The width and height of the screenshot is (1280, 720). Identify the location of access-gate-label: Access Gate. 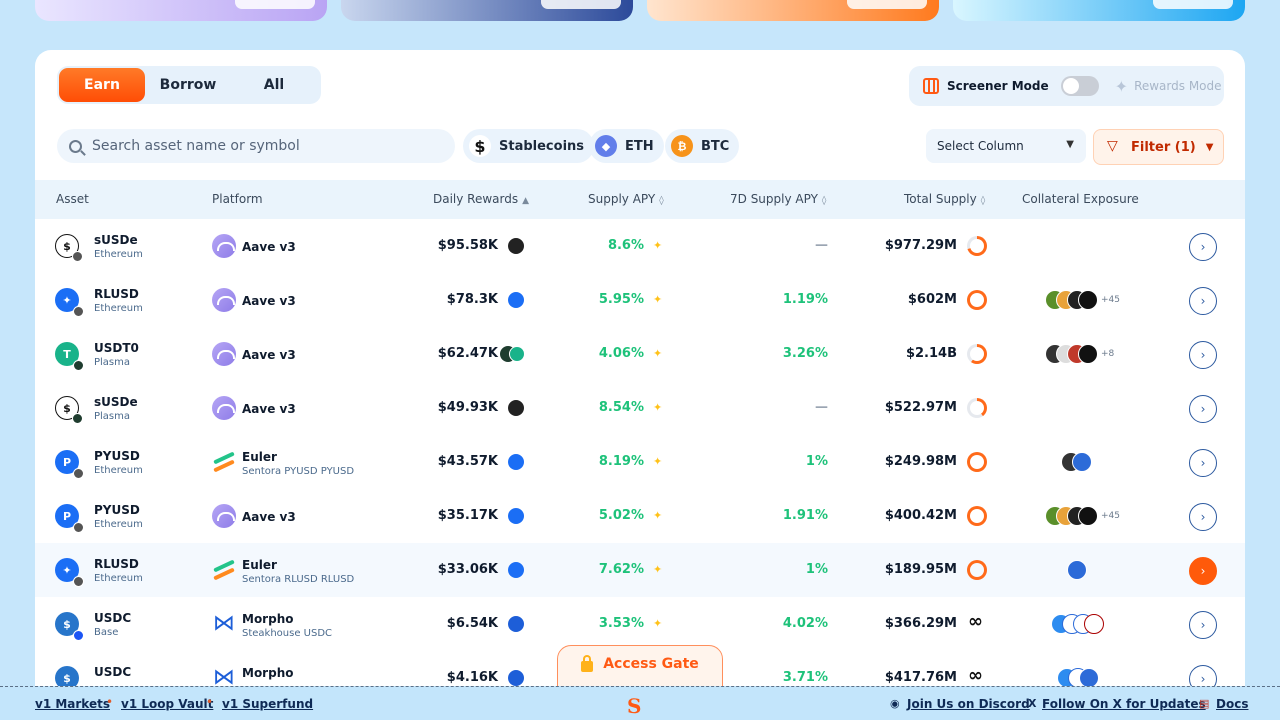
(651, 664).